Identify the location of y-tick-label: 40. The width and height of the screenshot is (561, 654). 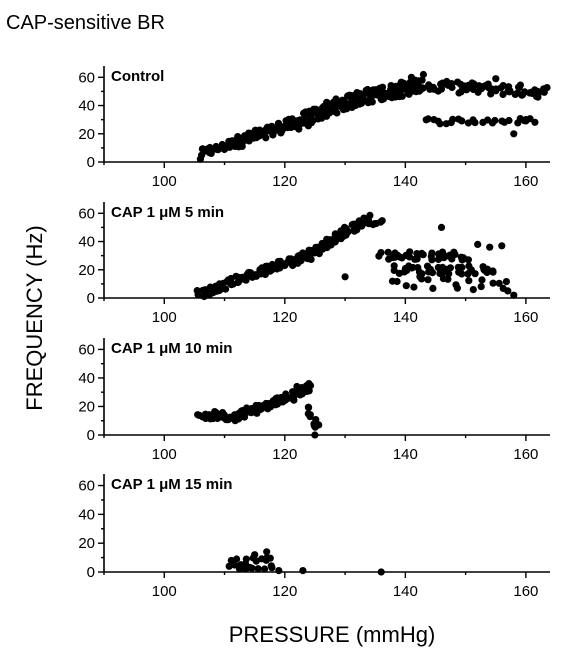
(86, 514).